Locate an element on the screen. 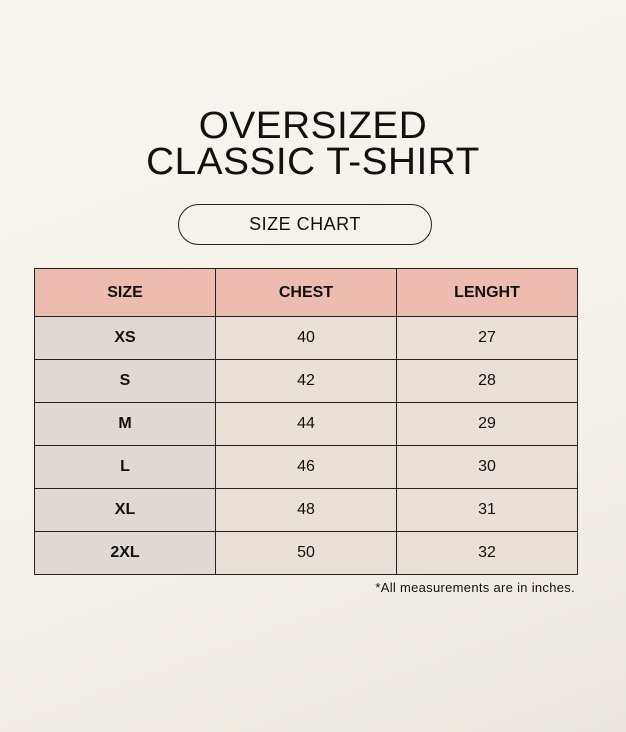 The image size is (626, 732). table-row: S 42 28 is located at coordinates (306, 381).